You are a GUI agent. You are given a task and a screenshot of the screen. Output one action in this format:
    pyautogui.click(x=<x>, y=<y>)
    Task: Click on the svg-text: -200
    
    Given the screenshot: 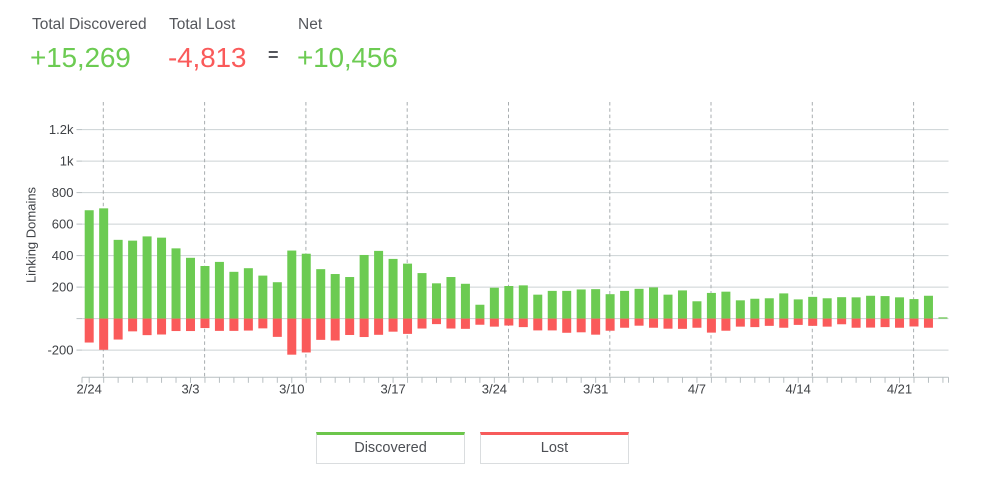 What is the action you would take?
    pyautogui.click(x=60, y=350)
    